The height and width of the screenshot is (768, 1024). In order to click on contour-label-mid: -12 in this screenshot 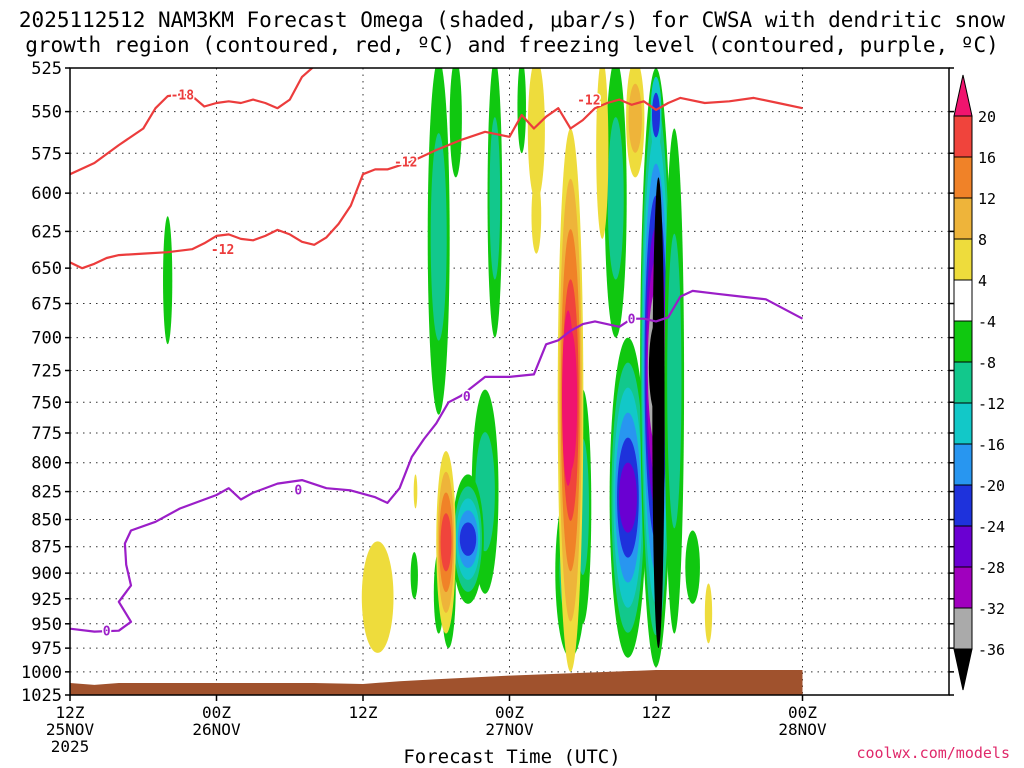, I will do `click(405, 162)`.